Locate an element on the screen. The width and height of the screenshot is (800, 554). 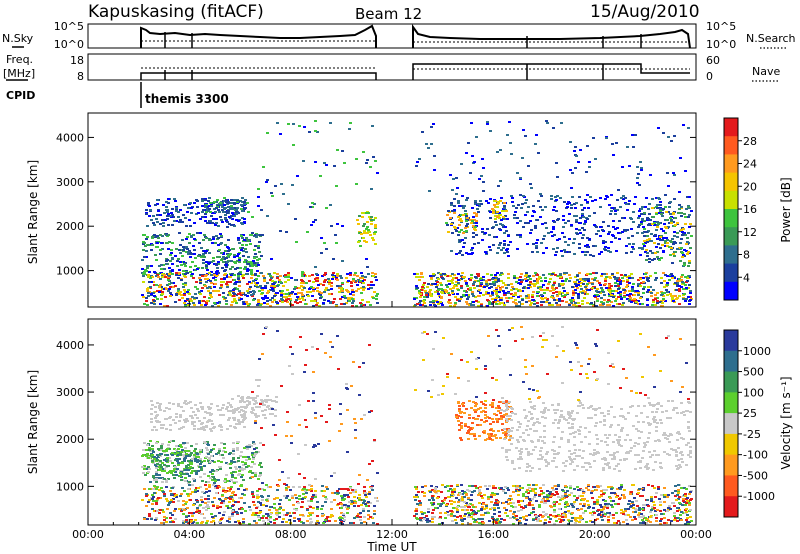
freq-panel: 18 8 60 0 is located at coordinates (395, 68).